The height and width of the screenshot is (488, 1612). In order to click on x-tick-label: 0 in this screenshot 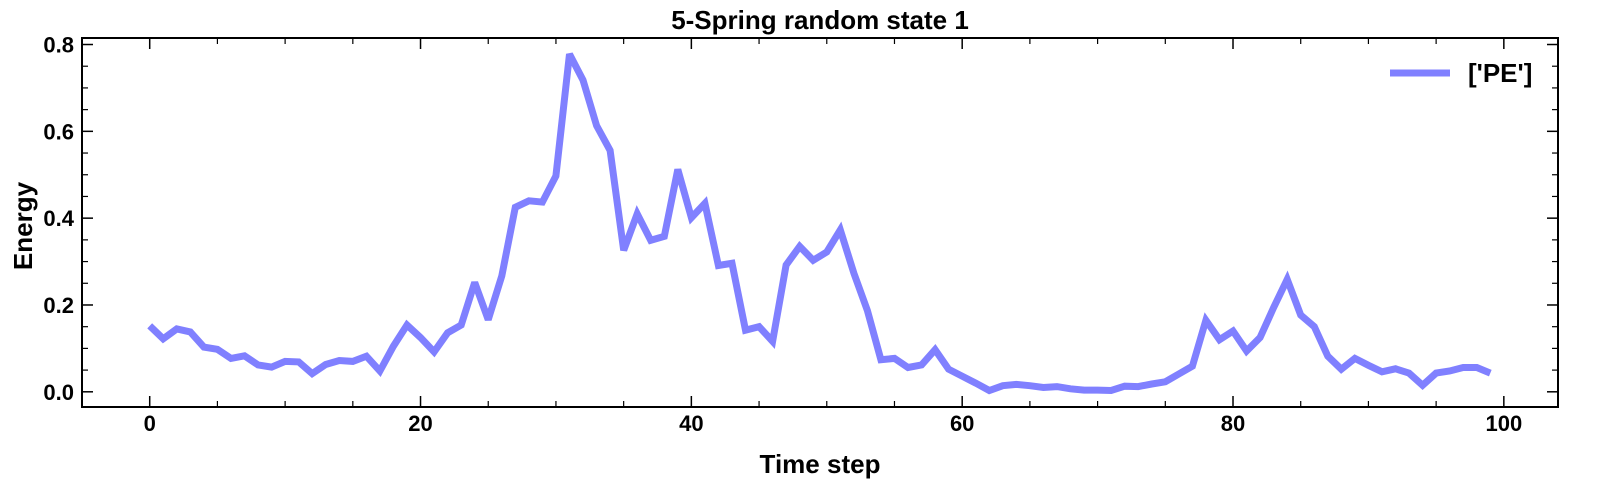, I will do `click(150, 423)`.